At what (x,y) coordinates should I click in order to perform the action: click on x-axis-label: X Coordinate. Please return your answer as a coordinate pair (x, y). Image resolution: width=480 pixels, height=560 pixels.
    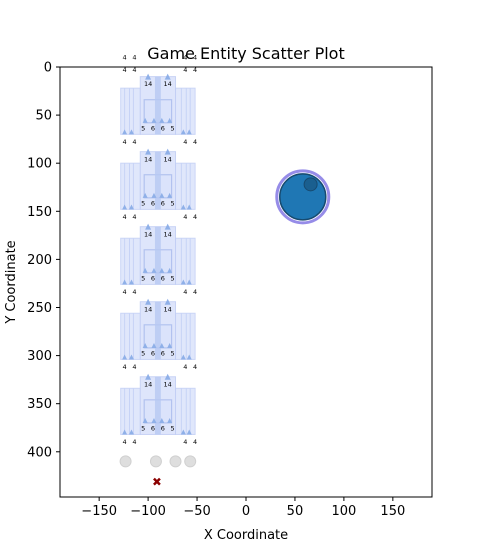
    Looking at the image, I should click on (246, 535).